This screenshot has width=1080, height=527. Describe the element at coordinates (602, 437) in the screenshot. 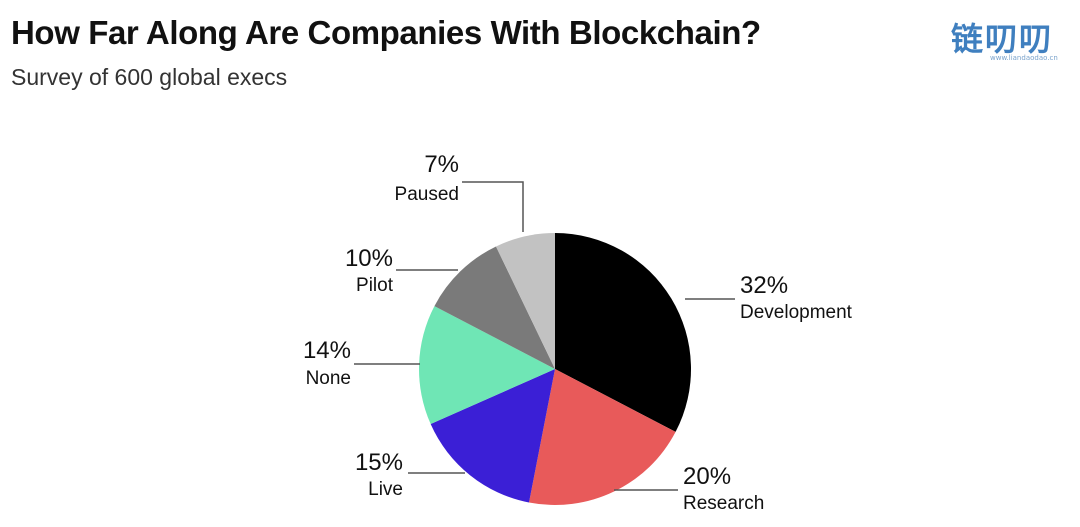

I see `pie-slice-research` at that location.